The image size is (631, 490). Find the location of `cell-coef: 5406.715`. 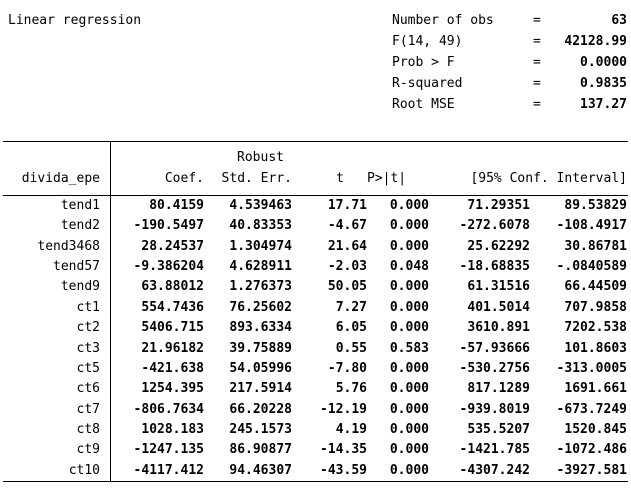

cell-coef: 5406.715 is located at coordinates (172, 328).